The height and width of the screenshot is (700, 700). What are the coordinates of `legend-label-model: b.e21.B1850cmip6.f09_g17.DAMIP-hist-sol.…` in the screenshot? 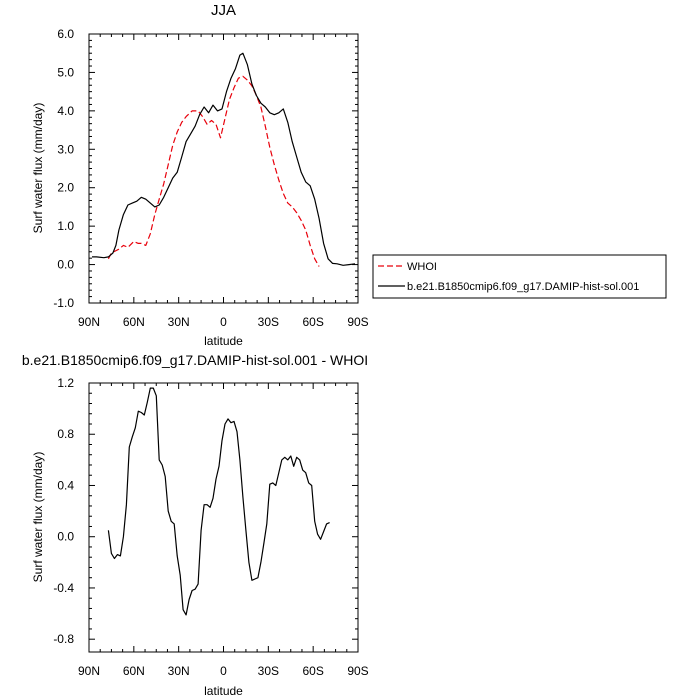 It's located at (523, 287).